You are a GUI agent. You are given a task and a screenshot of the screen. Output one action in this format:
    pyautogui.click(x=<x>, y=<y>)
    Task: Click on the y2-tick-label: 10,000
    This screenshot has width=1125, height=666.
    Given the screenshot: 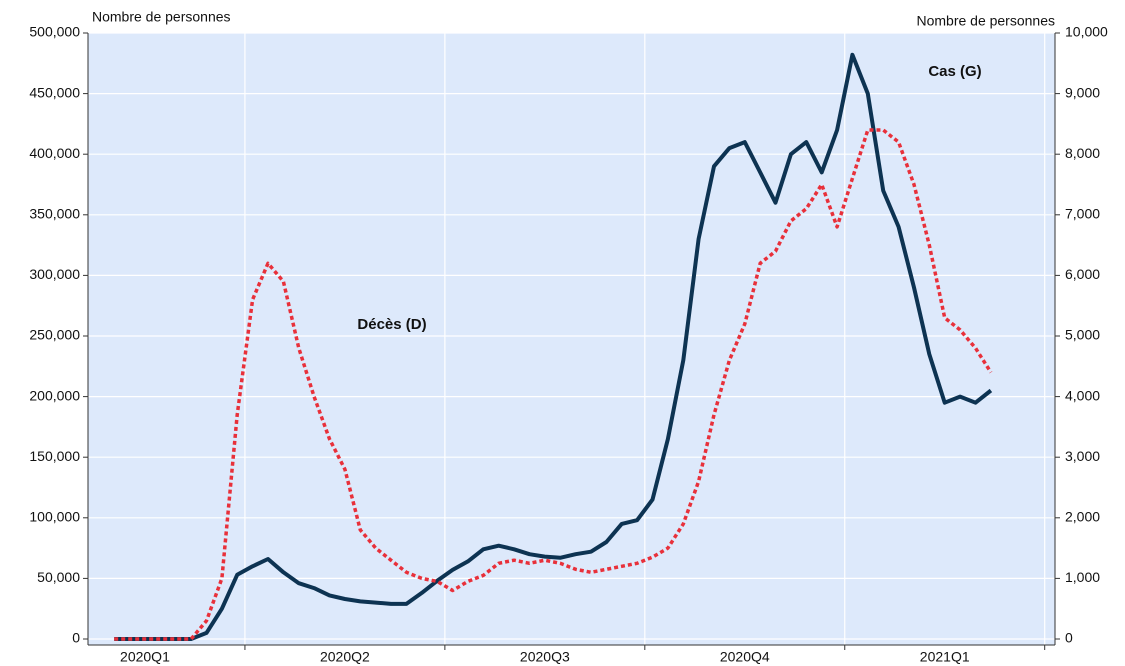 What is the action you would take?
    pyautogui.click(x=1086, y=32)
    